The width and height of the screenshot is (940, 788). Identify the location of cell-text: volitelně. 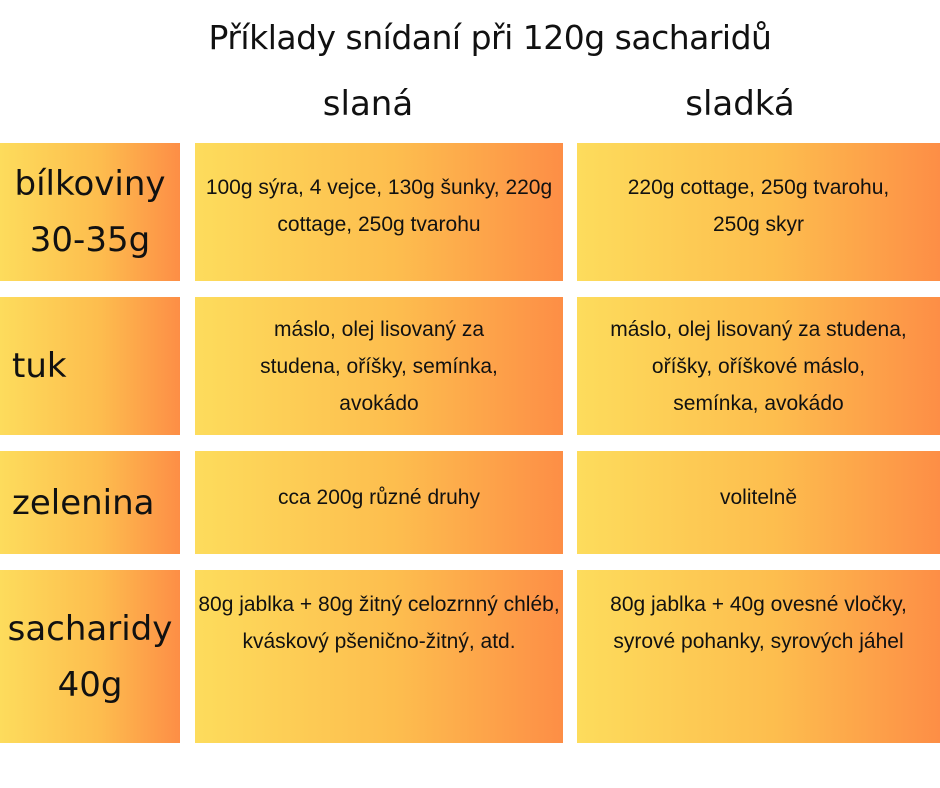
(758, 497).